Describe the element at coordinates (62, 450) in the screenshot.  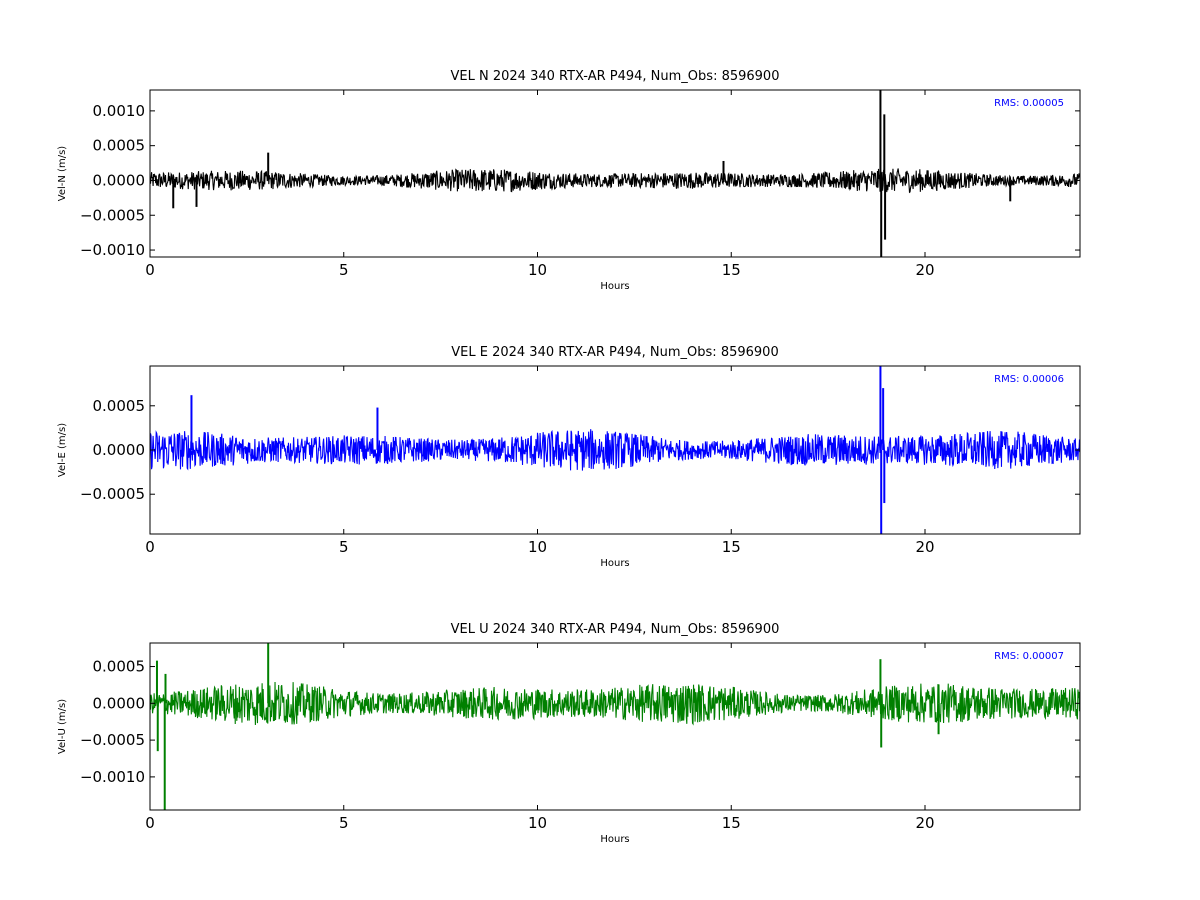
I see `y-axis-label: Vel-E (m/s)` at that location.